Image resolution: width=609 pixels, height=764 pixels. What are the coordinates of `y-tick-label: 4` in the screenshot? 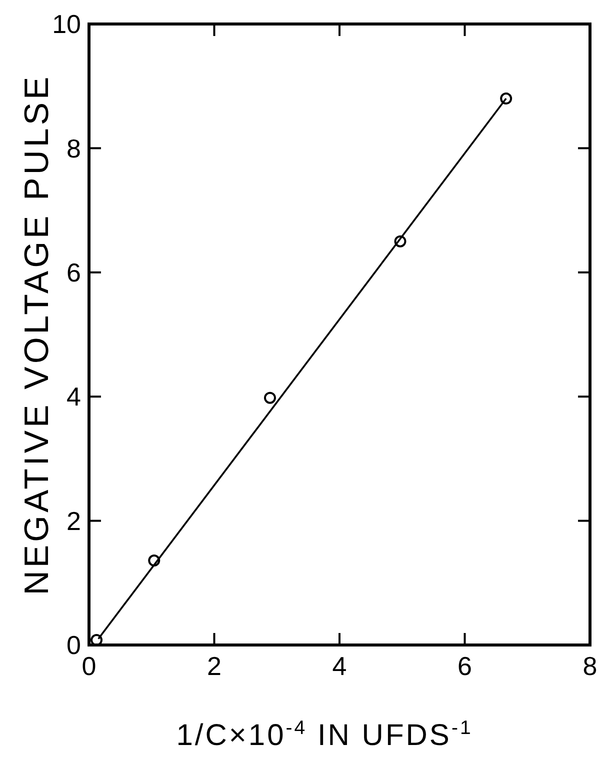 It's located at (73, 397).